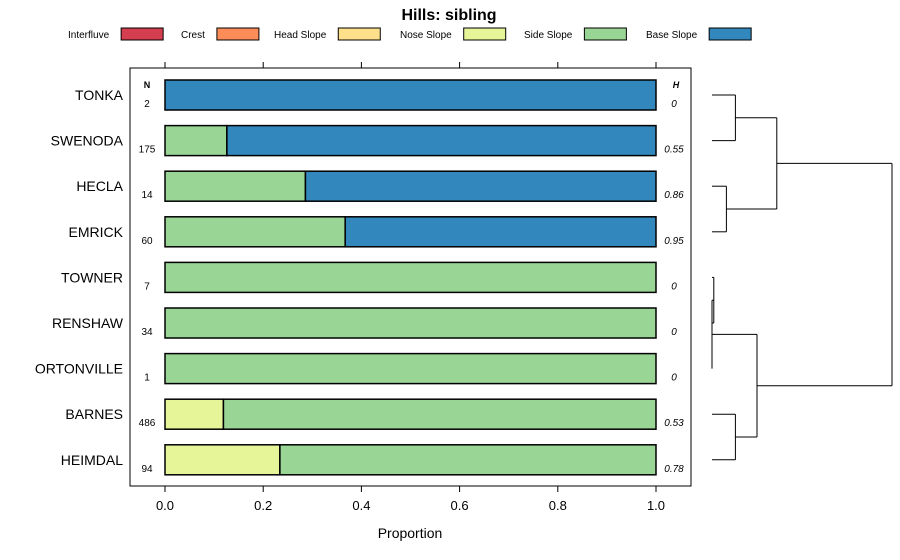 The image size is (900, 560). I want to click on bar-towner-side-slope, so click(410, 277).